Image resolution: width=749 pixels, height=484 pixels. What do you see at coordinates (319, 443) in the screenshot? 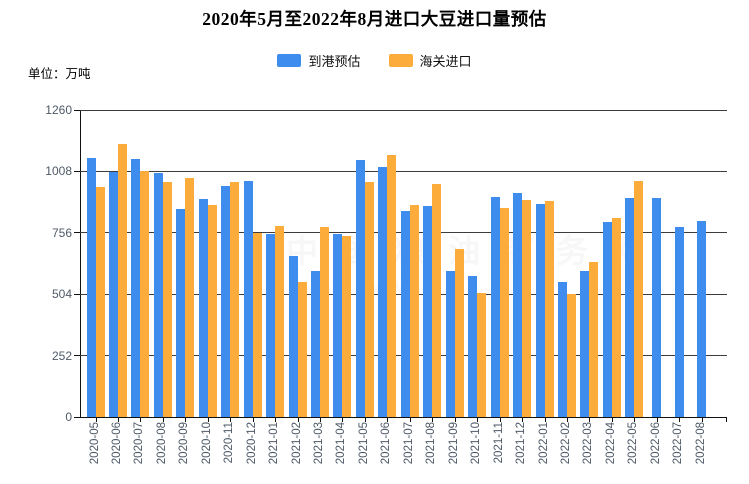
I see `x-axis-label: 2021-03` at bounding box center [319, 443].